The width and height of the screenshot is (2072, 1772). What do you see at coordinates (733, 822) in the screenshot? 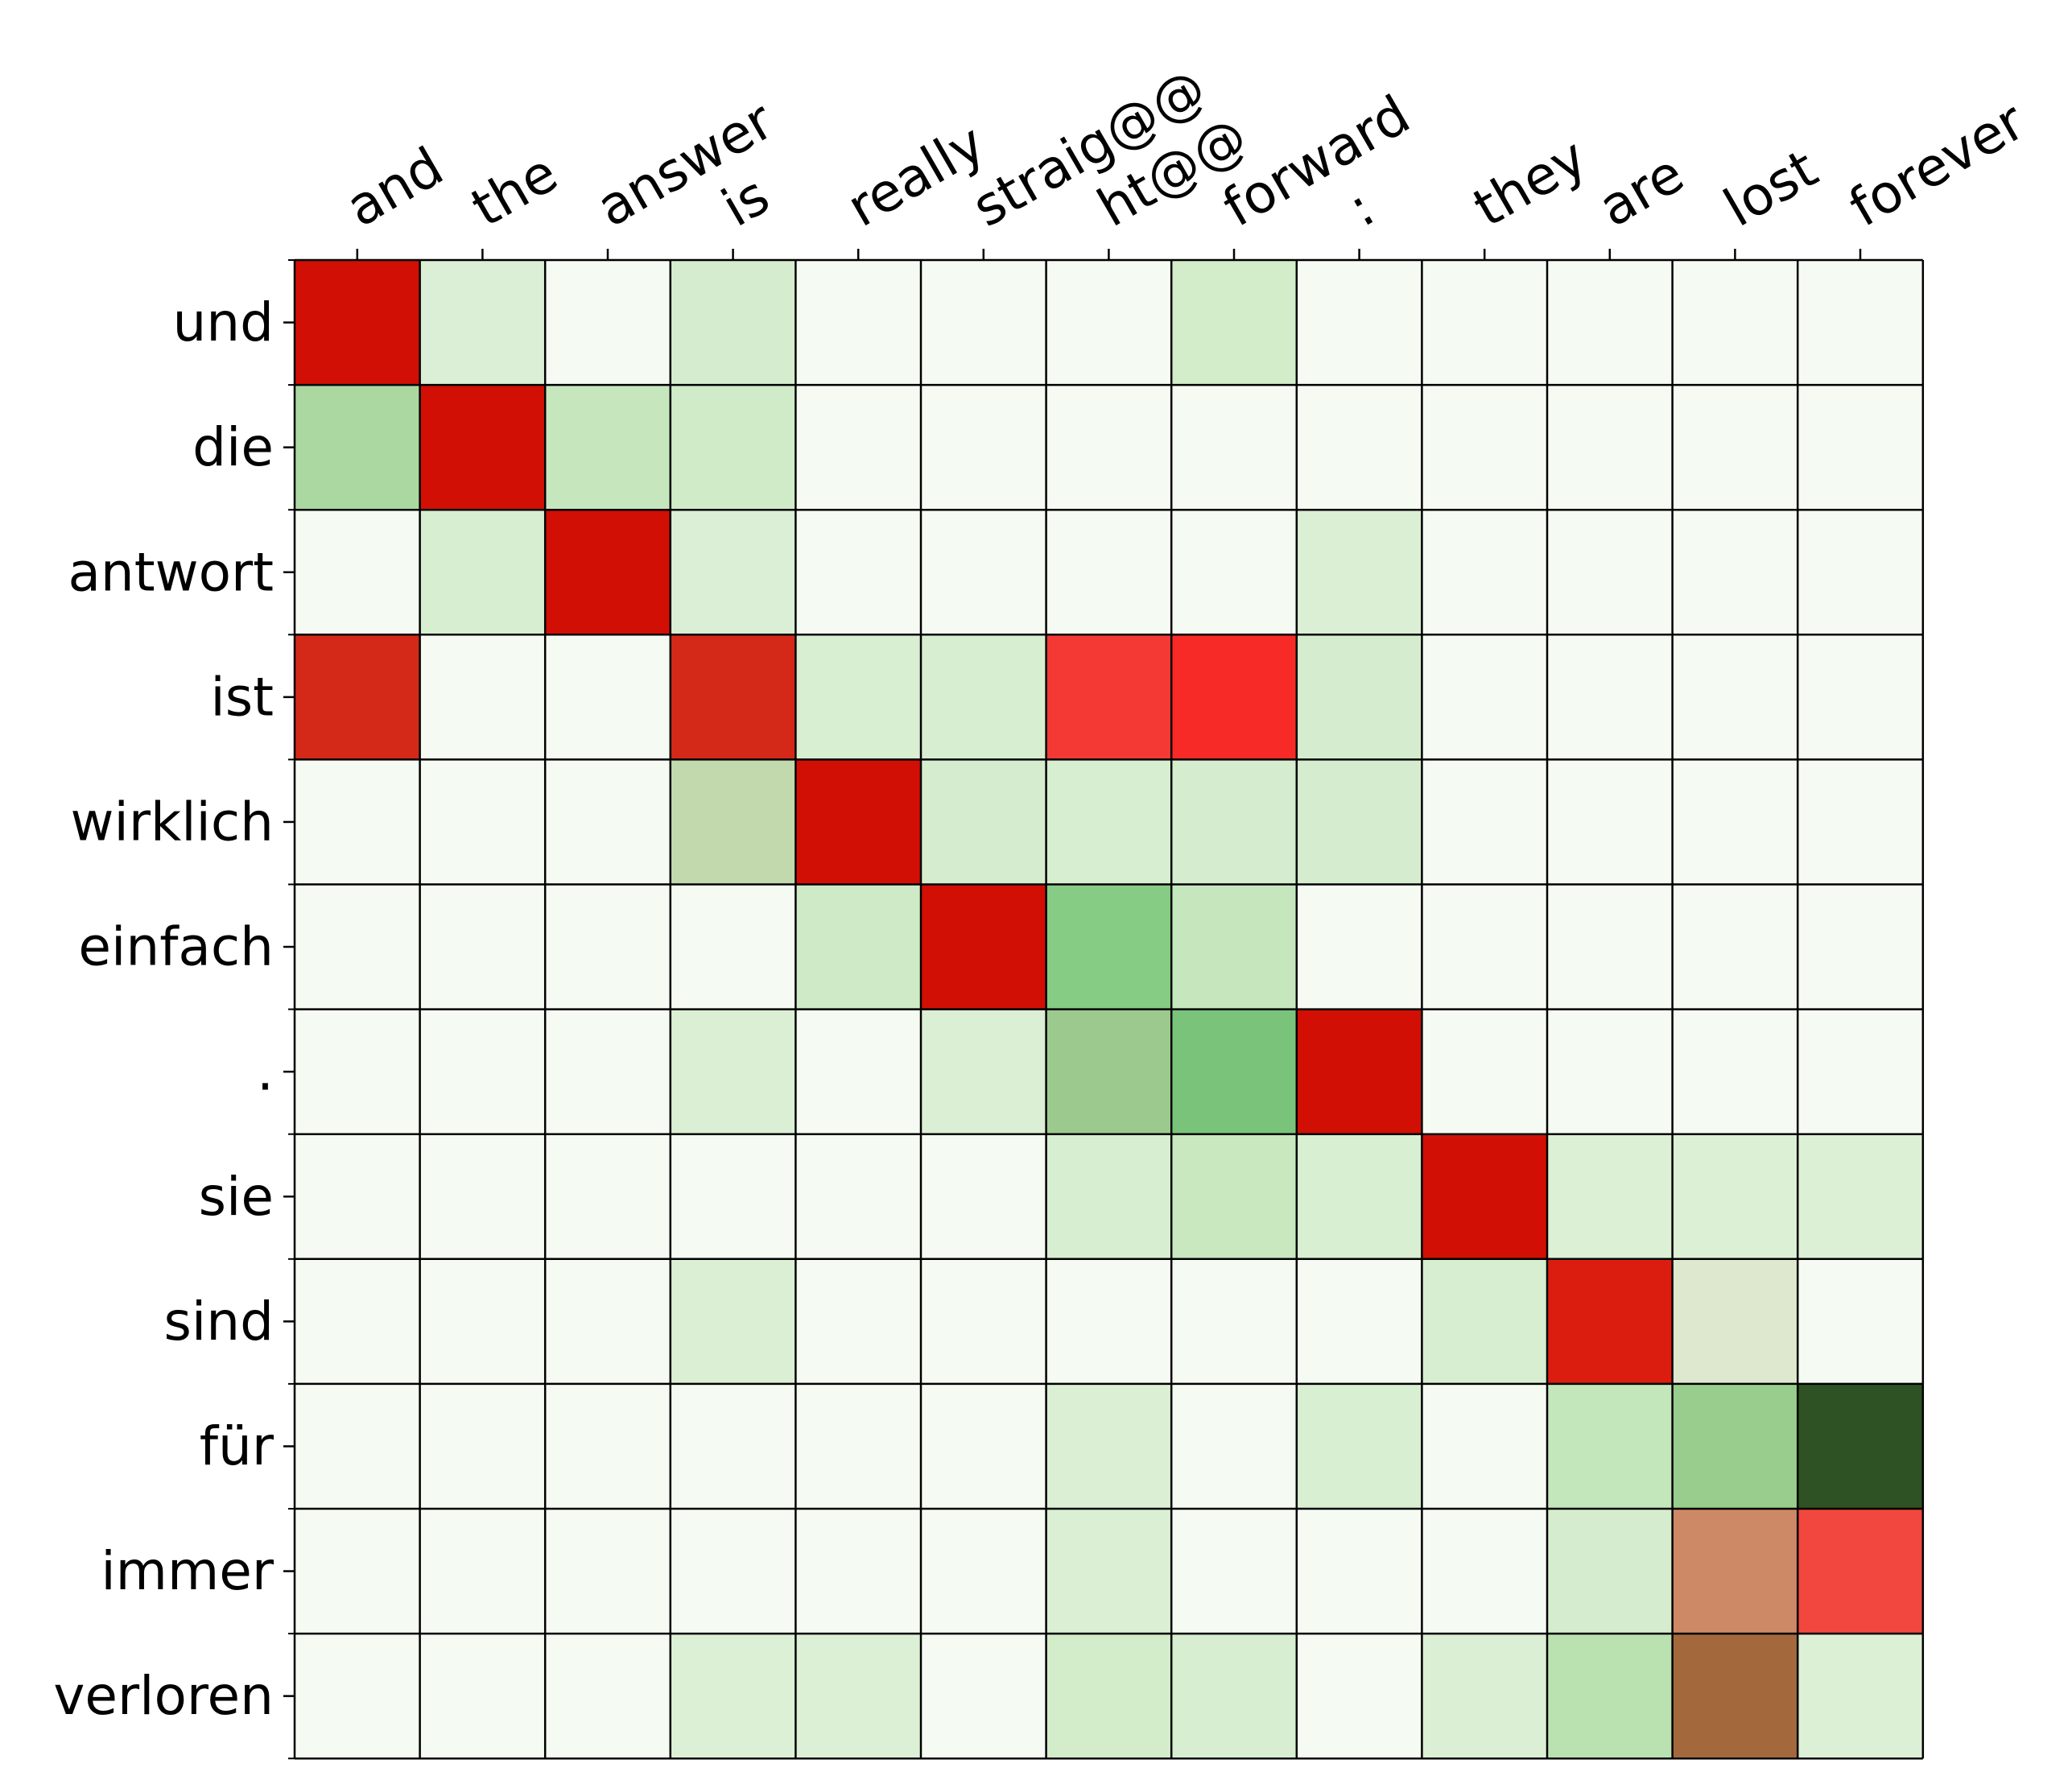
I see `heatmap-cell-r4-c3` at bounding box center [733, 822].